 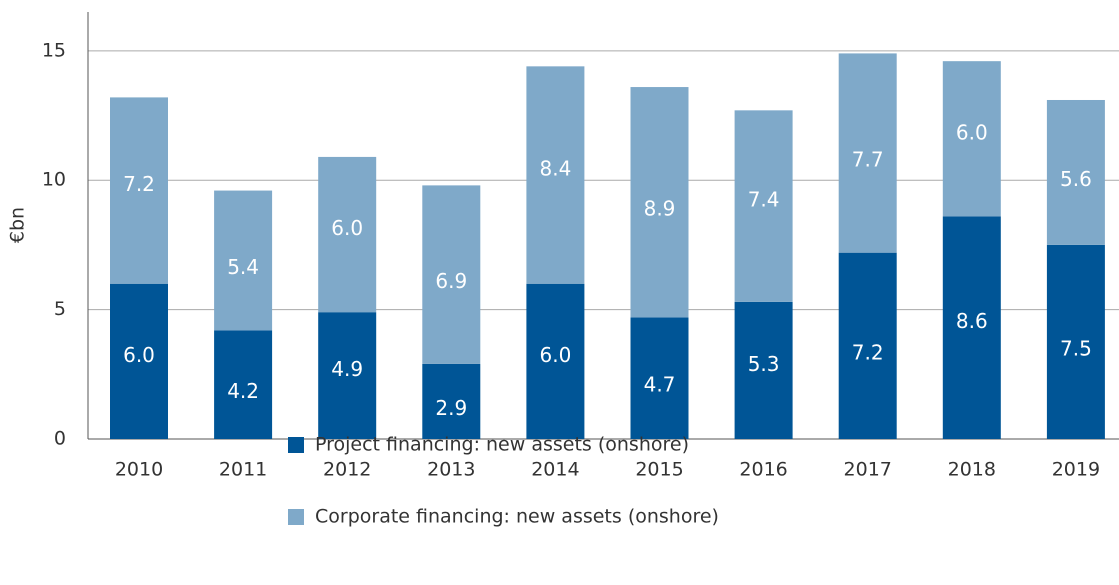 I want to click on x-tick-label: 2019, so click(x=1076, y=470).